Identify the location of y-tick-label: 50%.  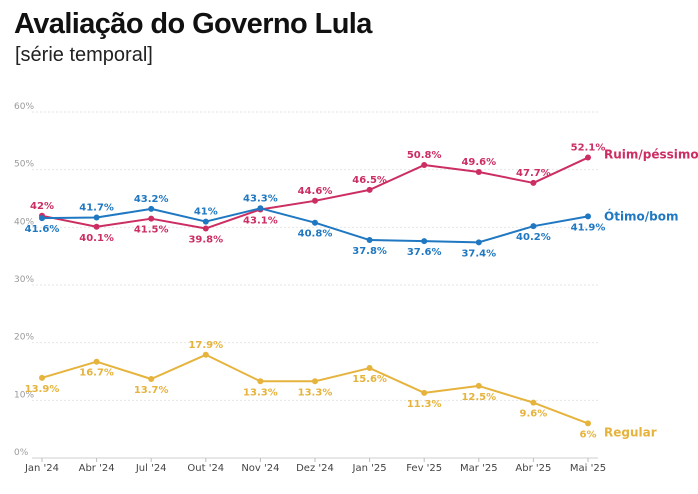
(24, 165).